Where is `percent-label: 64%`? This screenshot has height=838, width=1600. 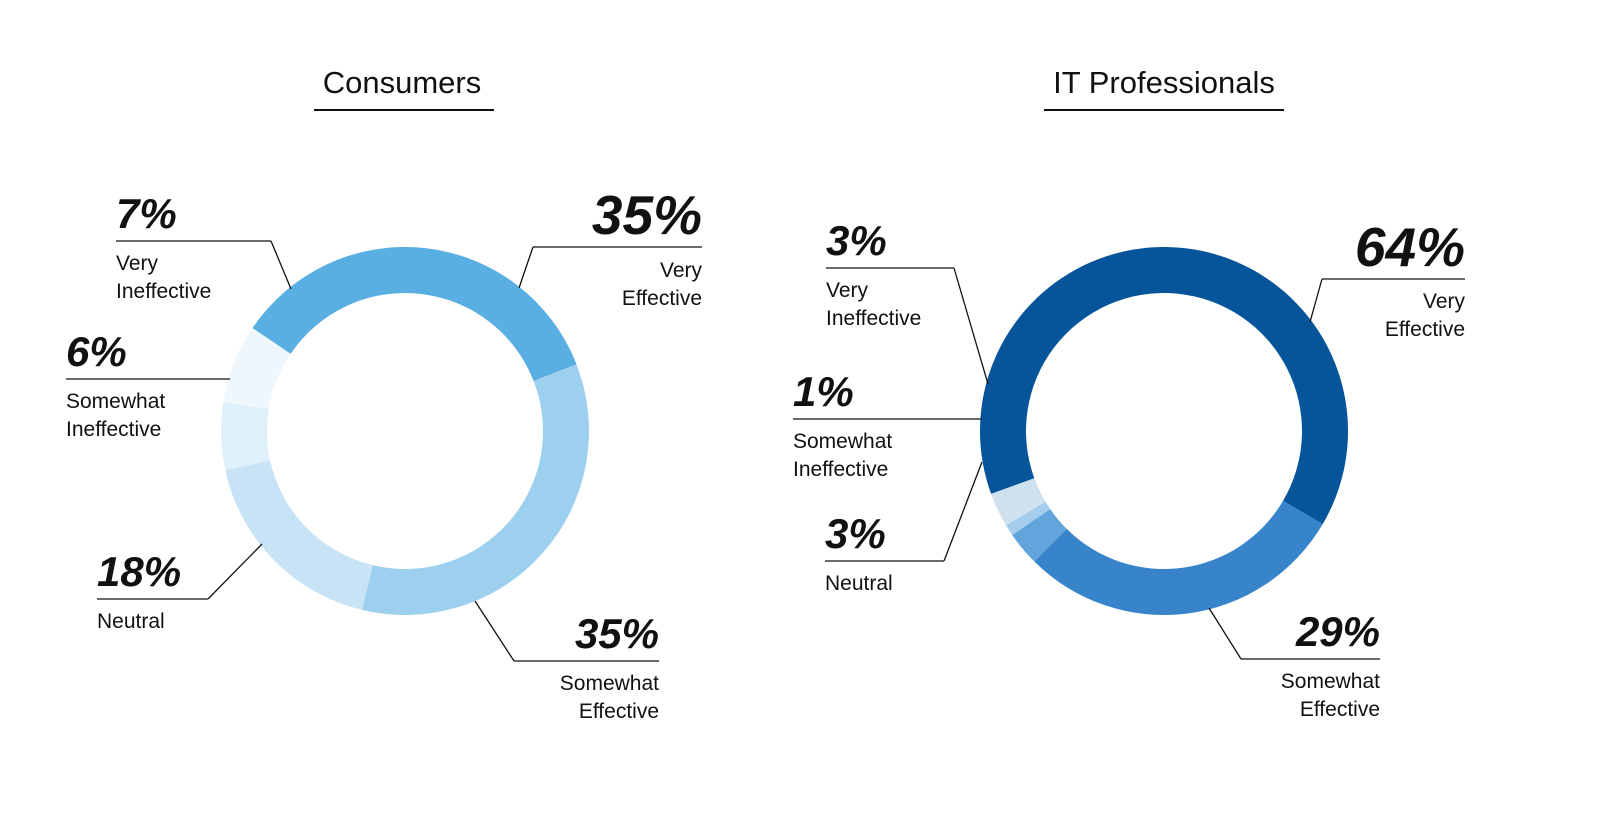 percent-label: 64% is located at coordinates (1410, 247).